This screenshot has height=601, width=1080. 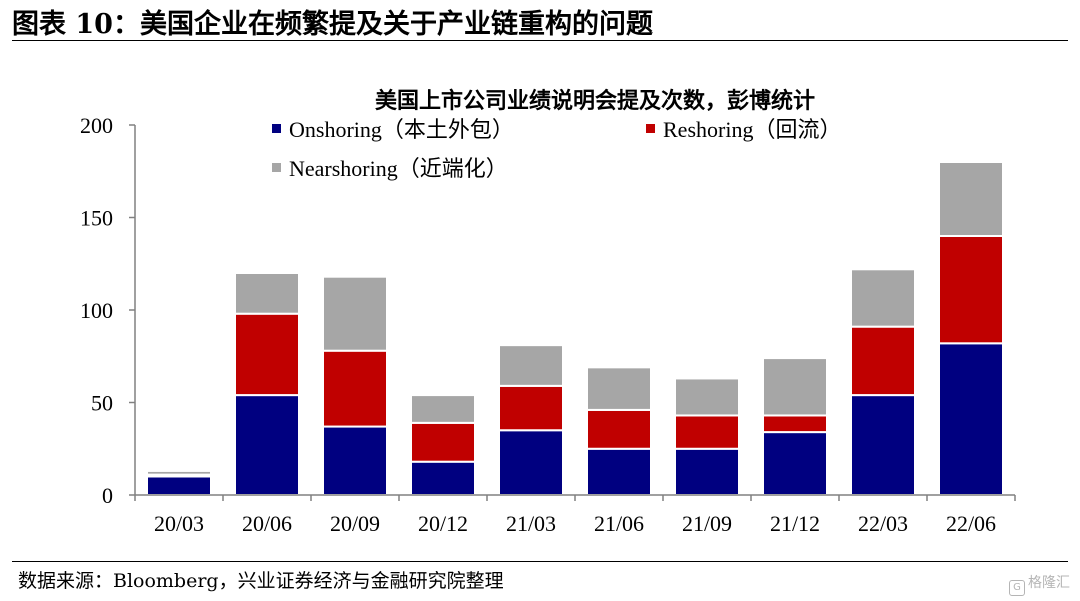 What do you see at coordinates (1017, 588) in the screenshot?
I see `watermark-logo-icon: G` at bounding box center [1017, 588].